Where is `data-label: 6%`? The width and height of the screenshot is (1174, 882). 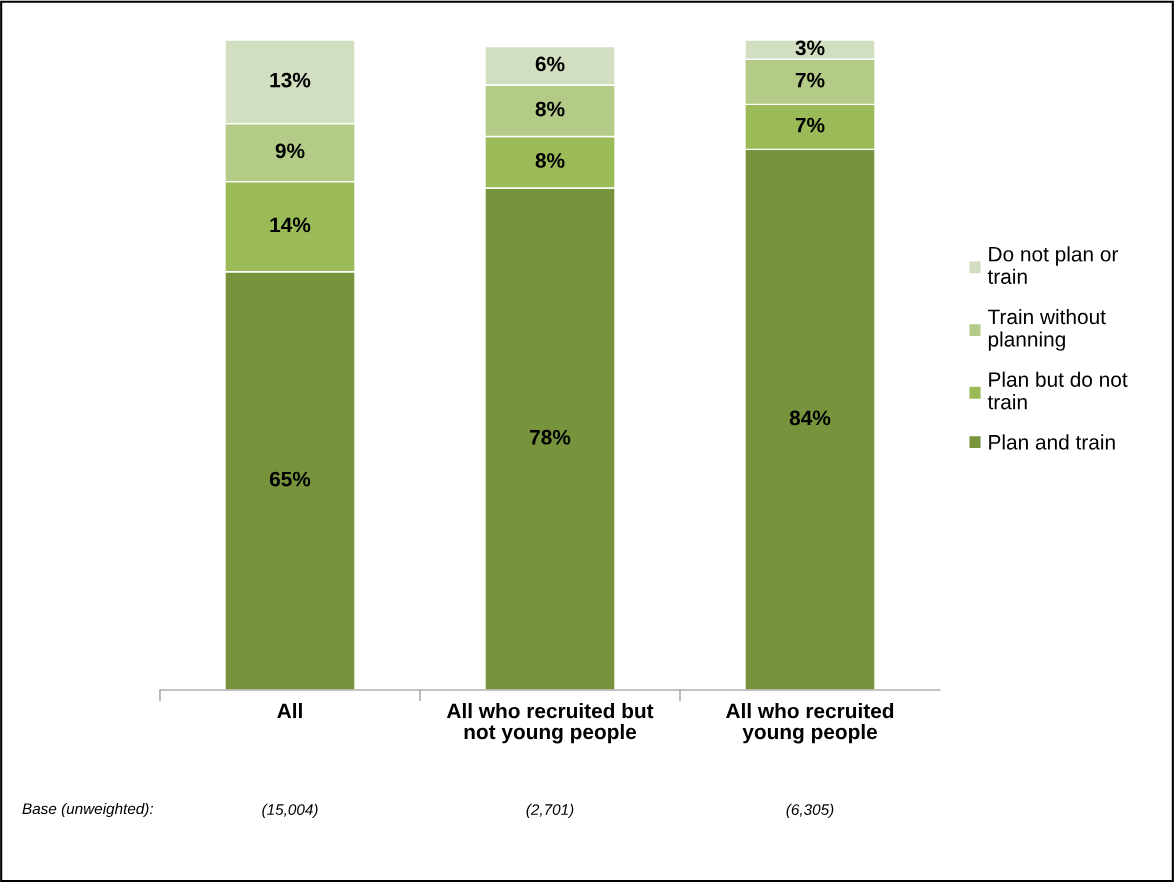 data-label: 6% is located at coordinates (550, 64).